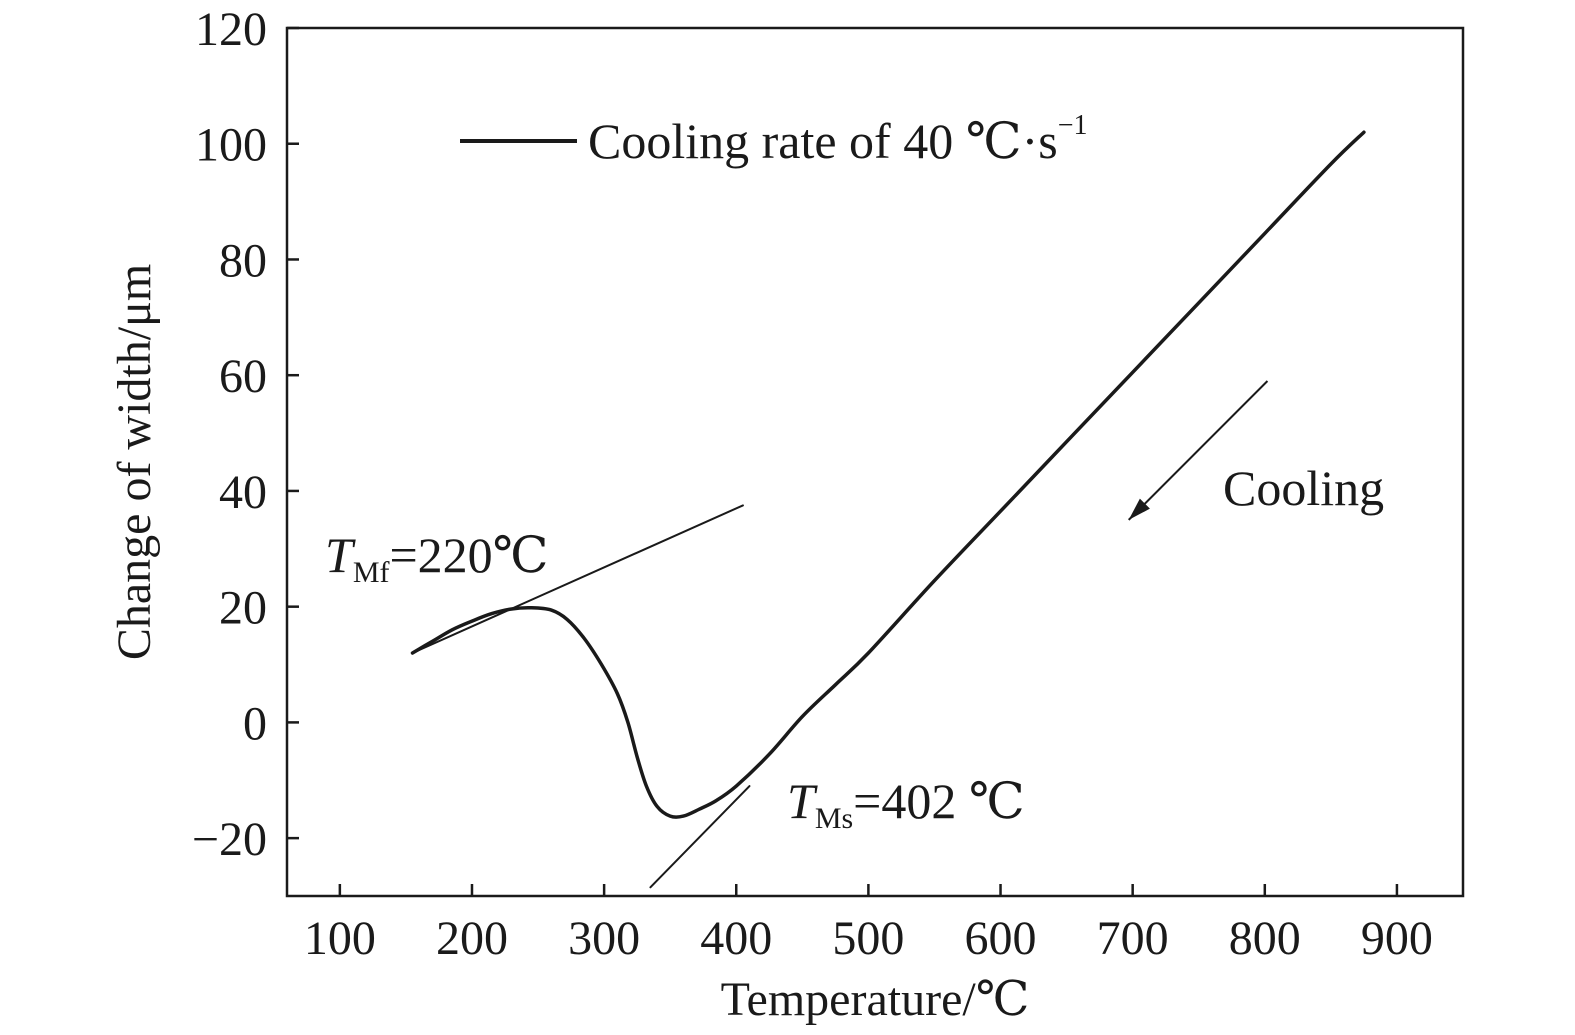 This screenshot has width=1575, height=1035. Describe the element at coordinates (1303, 488) in the screenshot. I see `annotation-cooling: Cooling` at that location.